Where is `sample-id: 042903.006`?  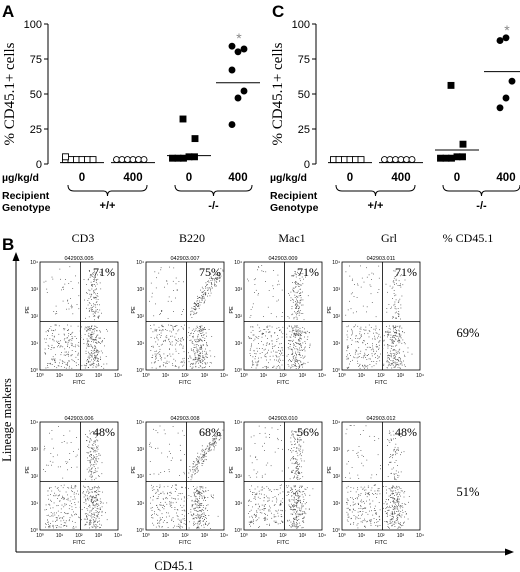 sample-id: 042903.006 is located at coordinates (78, 419).